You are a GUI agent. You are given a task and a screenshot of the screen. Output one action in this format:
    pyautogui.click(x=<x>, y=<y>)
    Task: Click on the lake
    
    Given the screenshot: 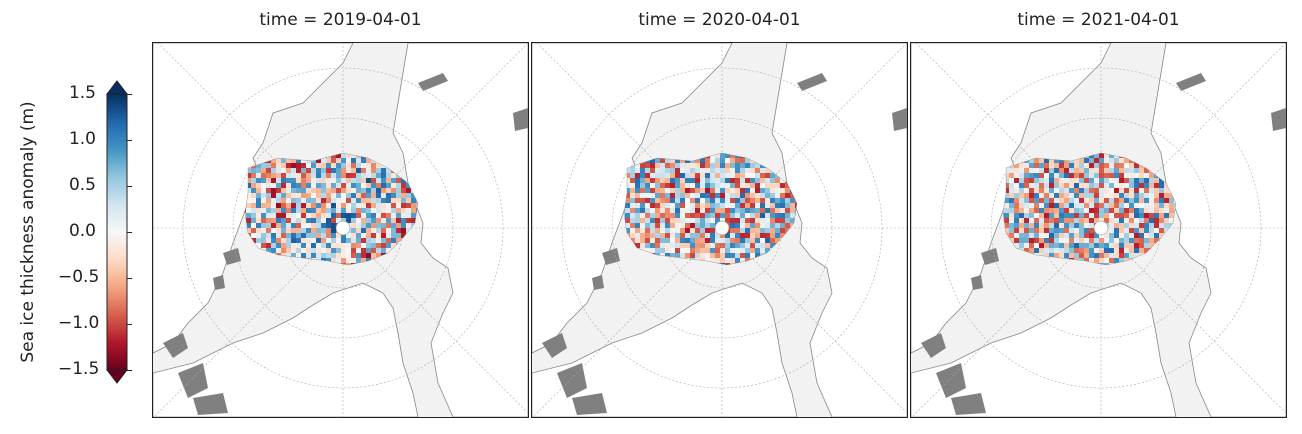 What is the action you would take?
    pyautogui.click(x=598, y=282)
    